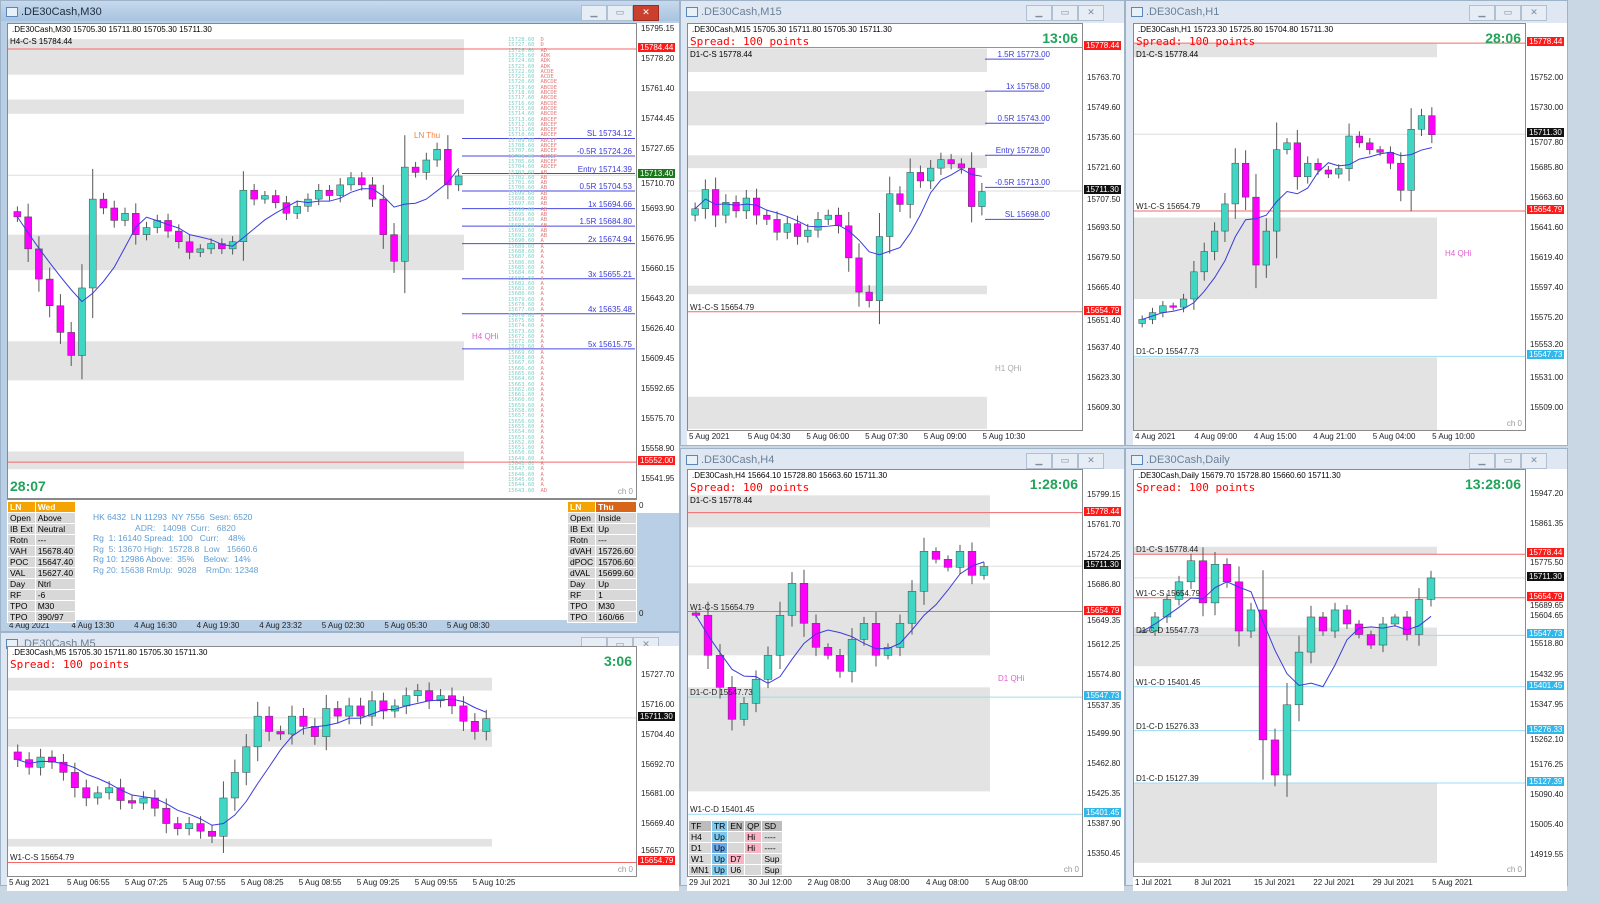 The width and height of the screenshot is (1600, 904). I want to click on table-cell: POC, so click(21, 562).